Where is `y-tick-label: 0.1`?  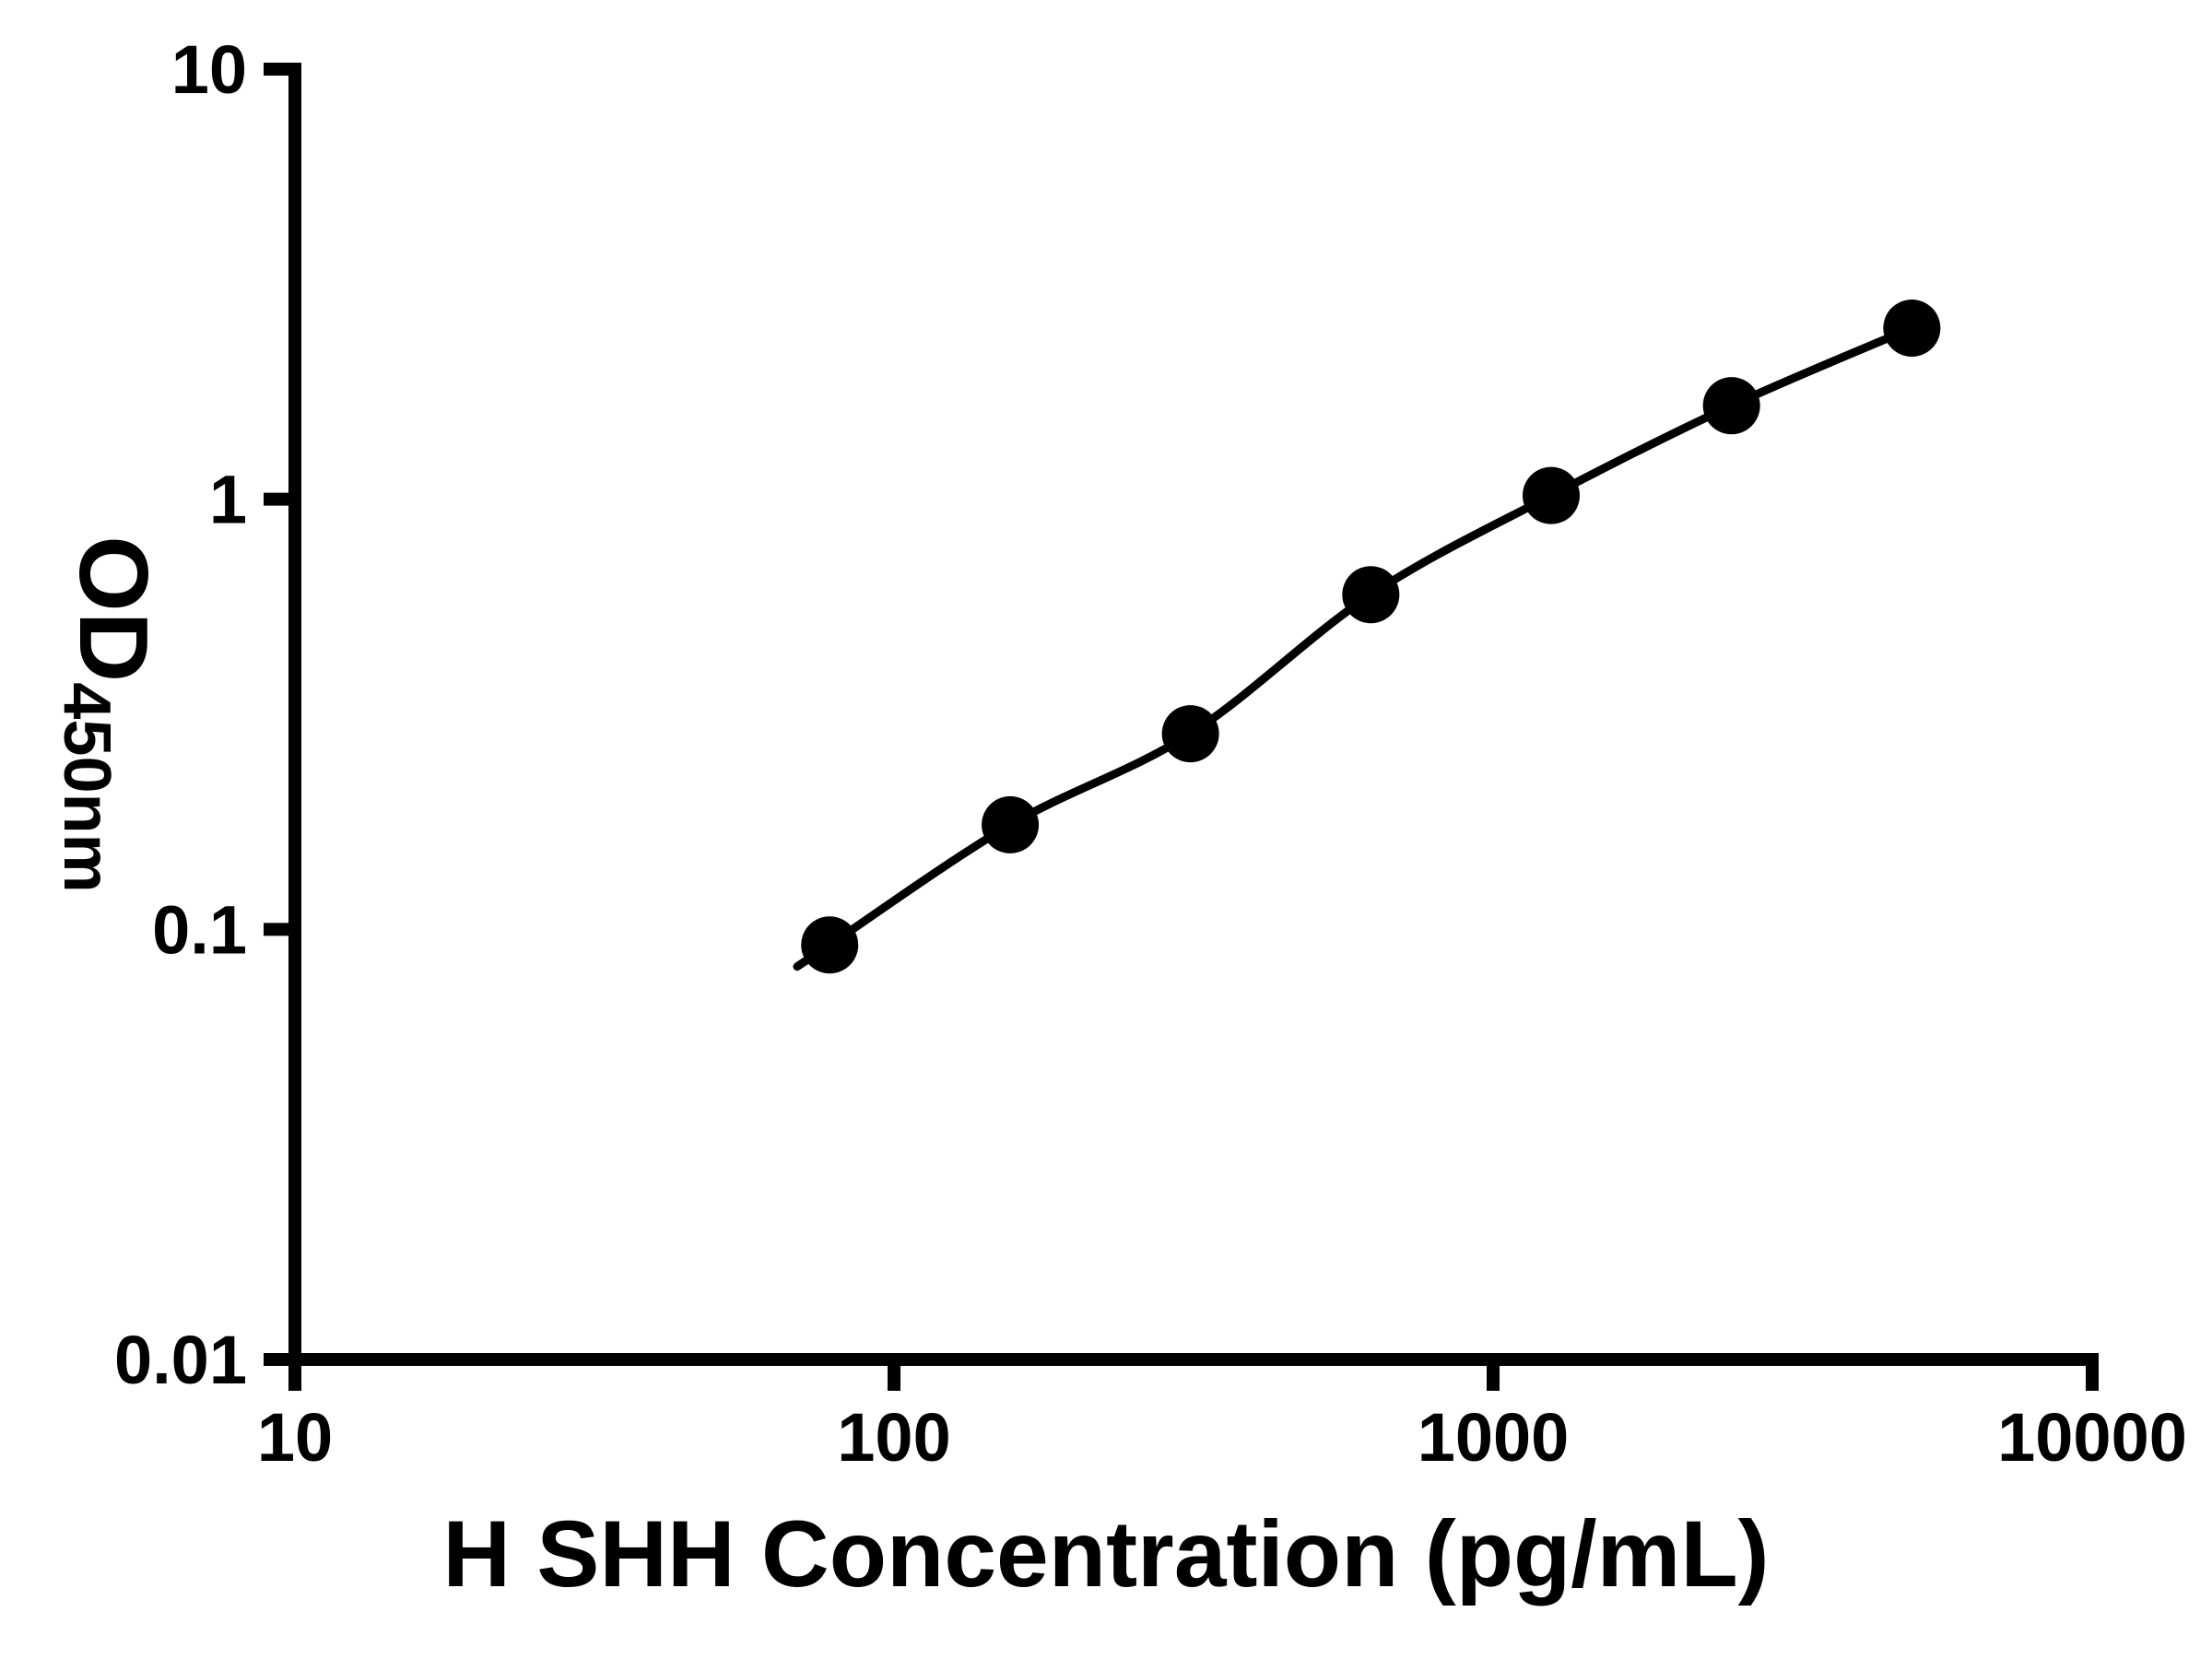 y-tick-label: 0.1 is located at coordinates (199, 929).